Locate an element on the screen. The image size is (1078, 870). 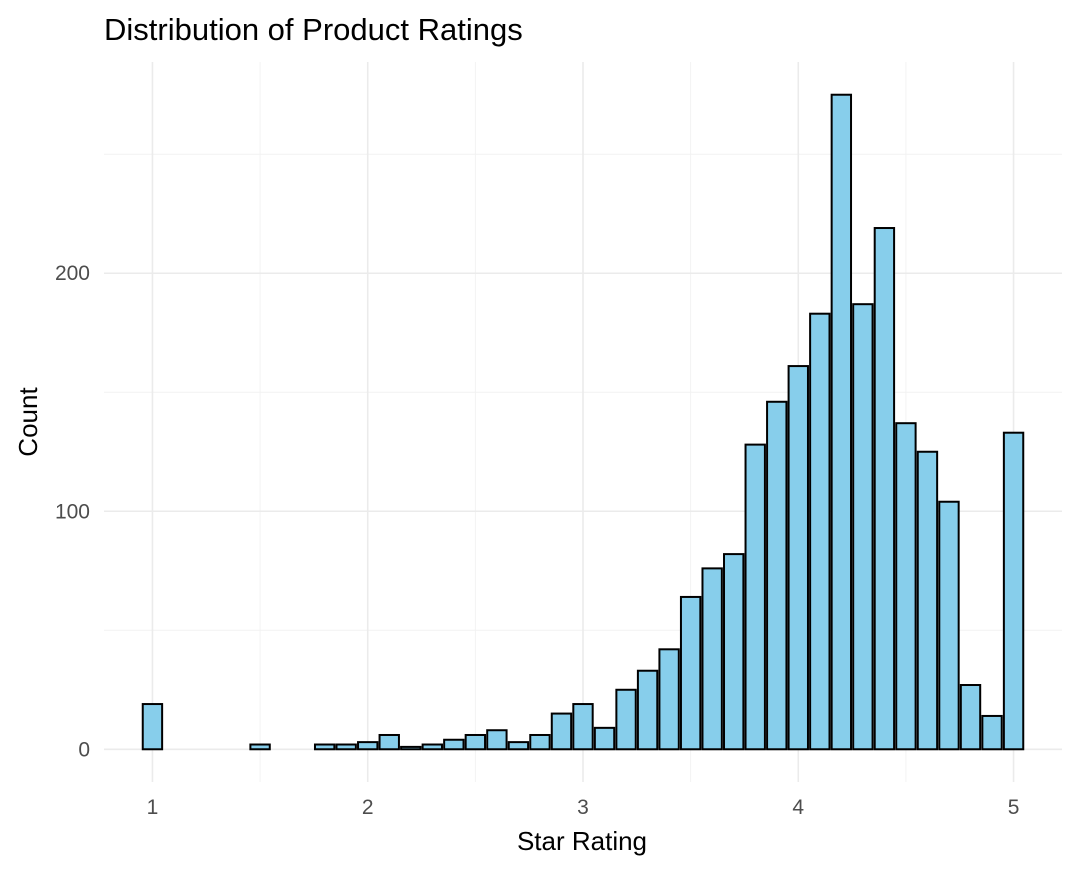
x-axis-tick-labels: 1 2 3 4 5 is located at coordinates (583, 807).